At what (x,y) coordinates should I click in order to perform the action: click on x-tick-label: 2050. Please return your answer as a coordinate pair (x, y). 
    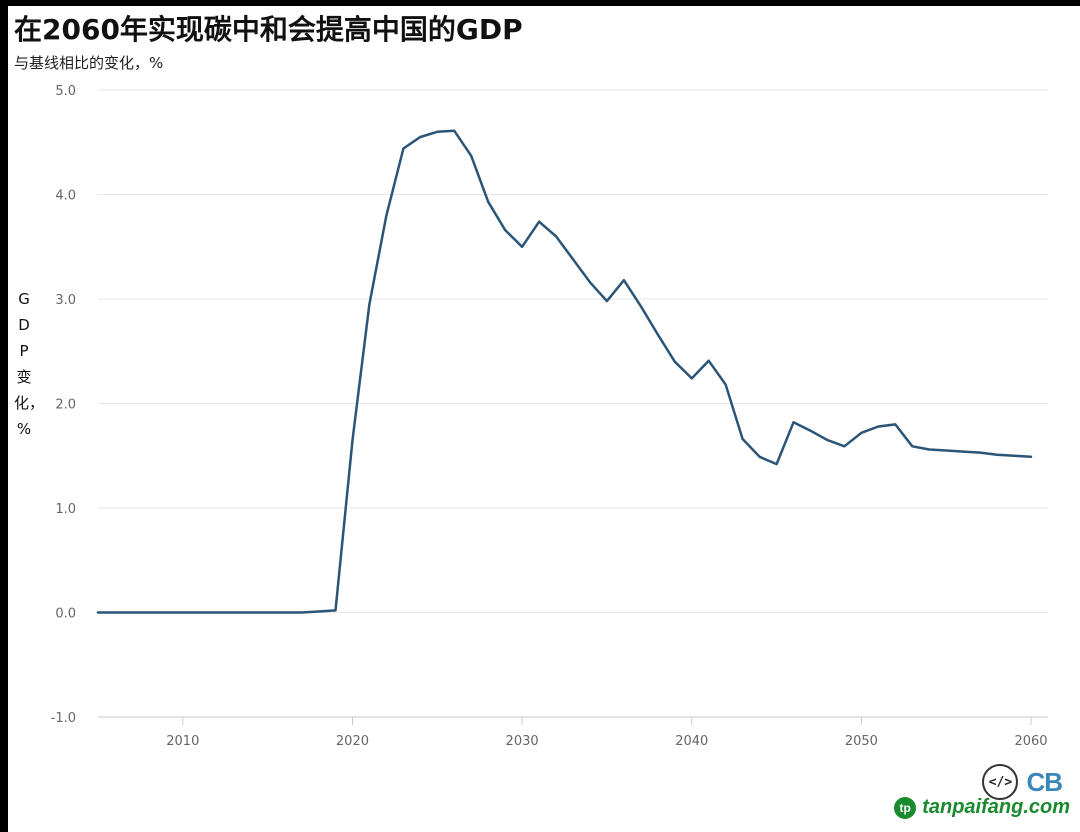
    Looking at the image, I should click on (861, 741).